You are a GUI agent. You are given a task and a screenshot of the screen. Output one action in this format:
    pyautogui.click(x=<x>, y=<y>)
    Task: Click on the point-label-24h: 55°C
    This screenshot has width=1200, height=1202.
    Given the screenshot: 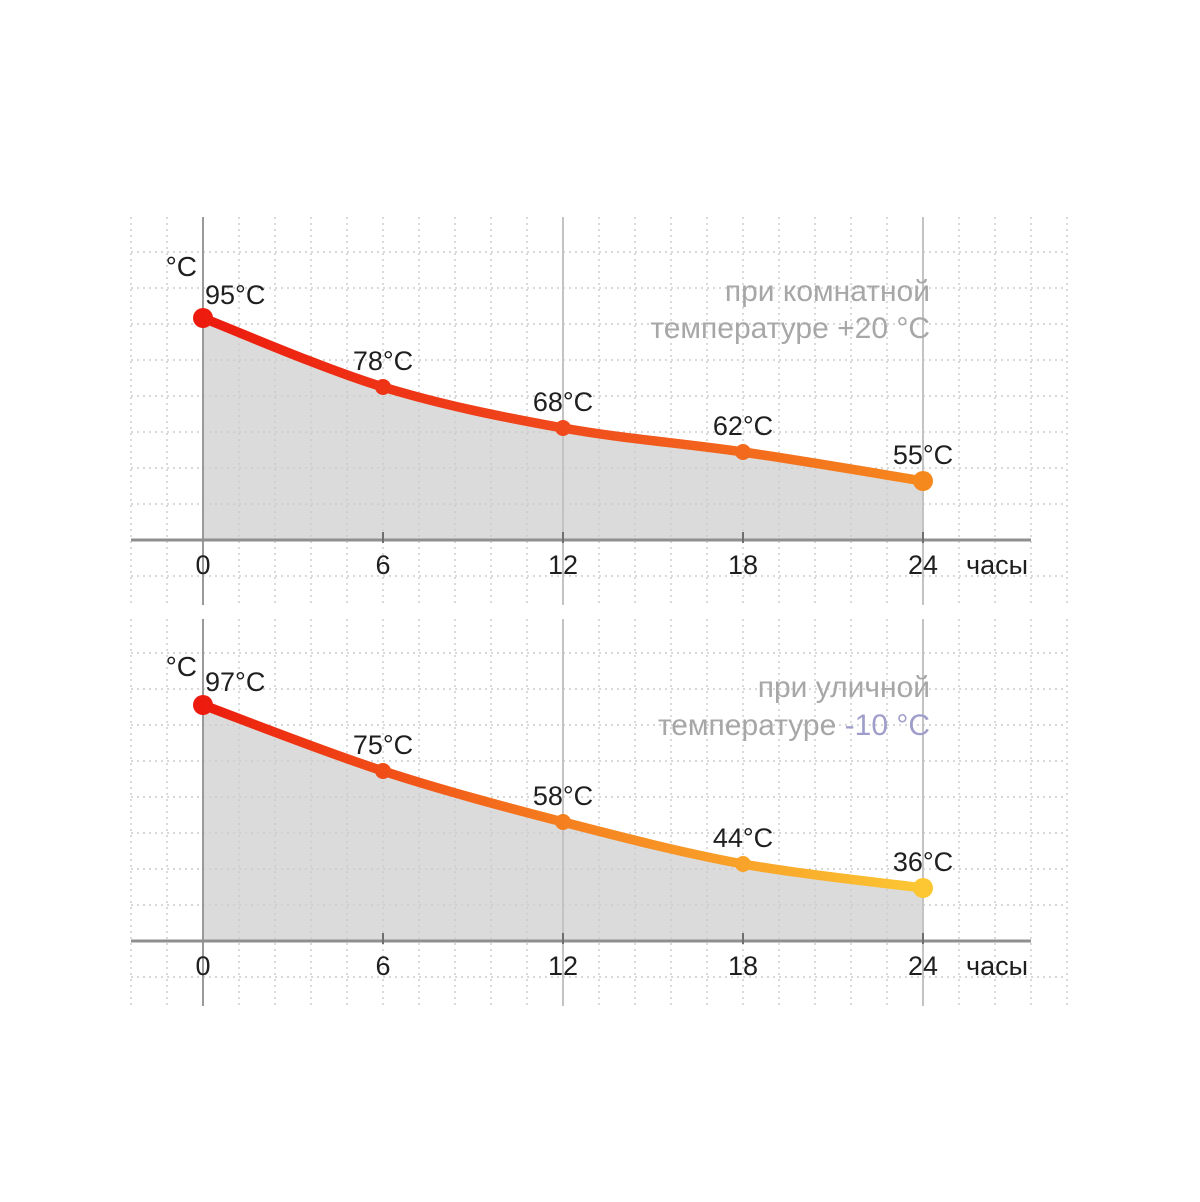 What is the action you would take?
    pyautogui.click(x=923, y=455)
    